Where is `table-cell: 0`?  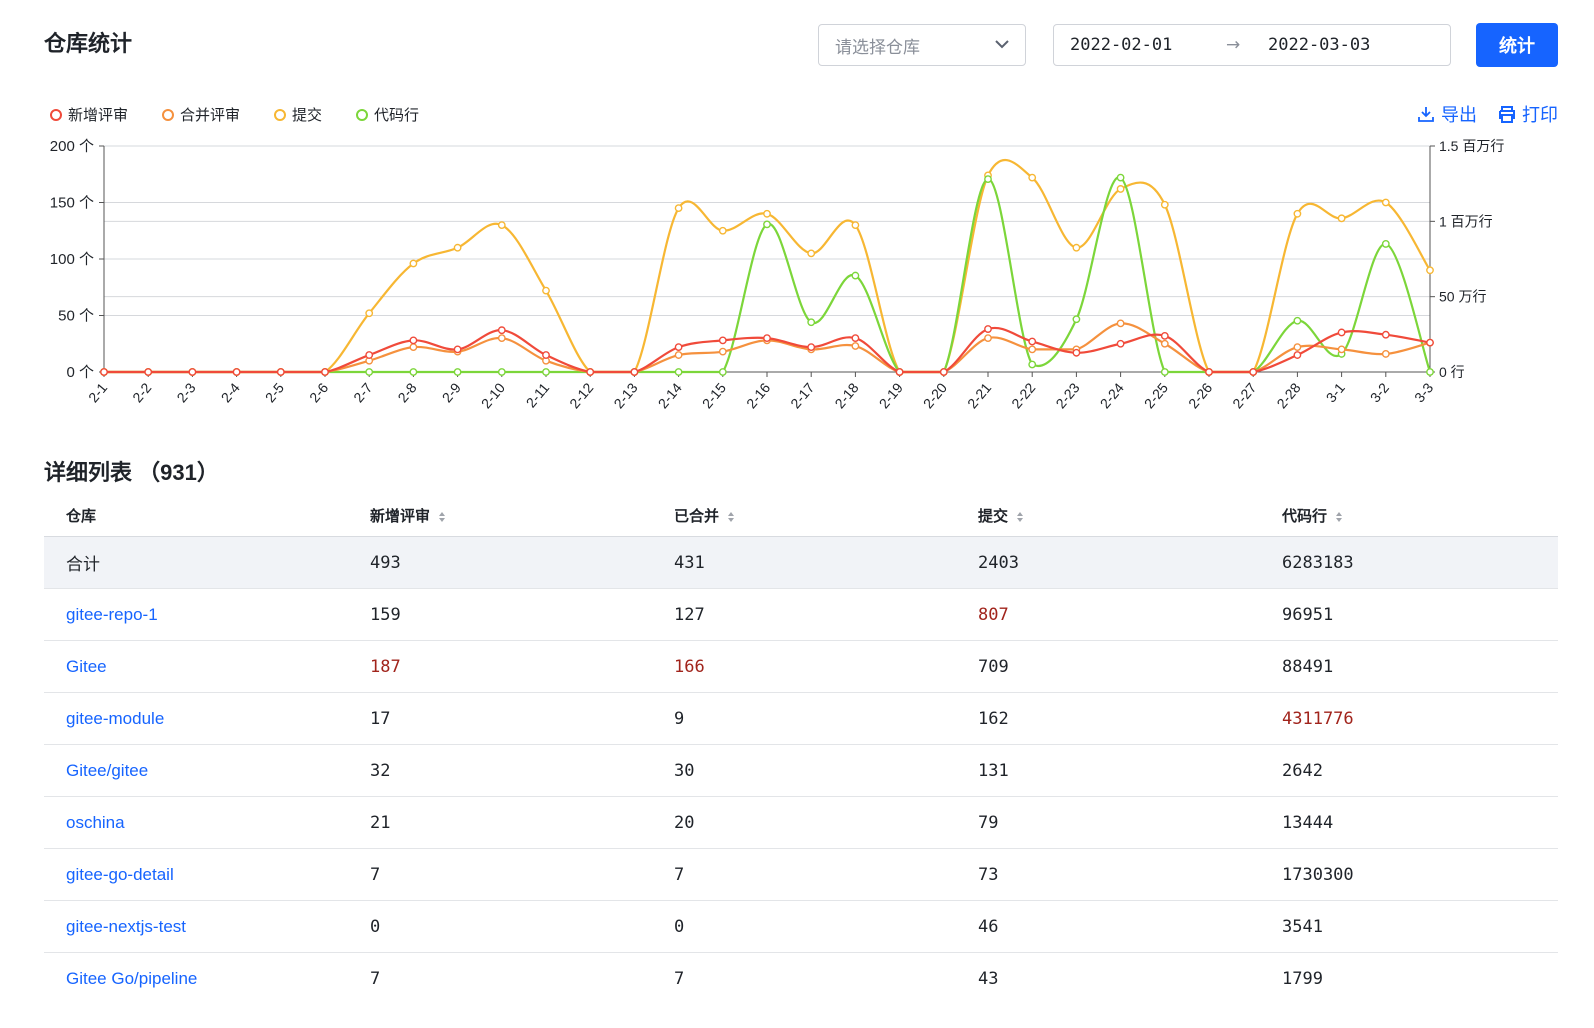 table-cell: 0 is located at coordinates (375, 926).